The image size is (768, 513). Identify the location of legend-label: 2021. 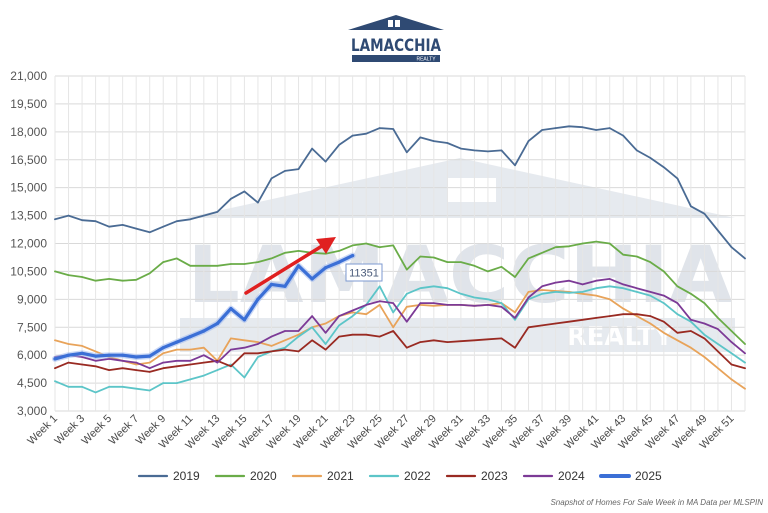
(340, 476).